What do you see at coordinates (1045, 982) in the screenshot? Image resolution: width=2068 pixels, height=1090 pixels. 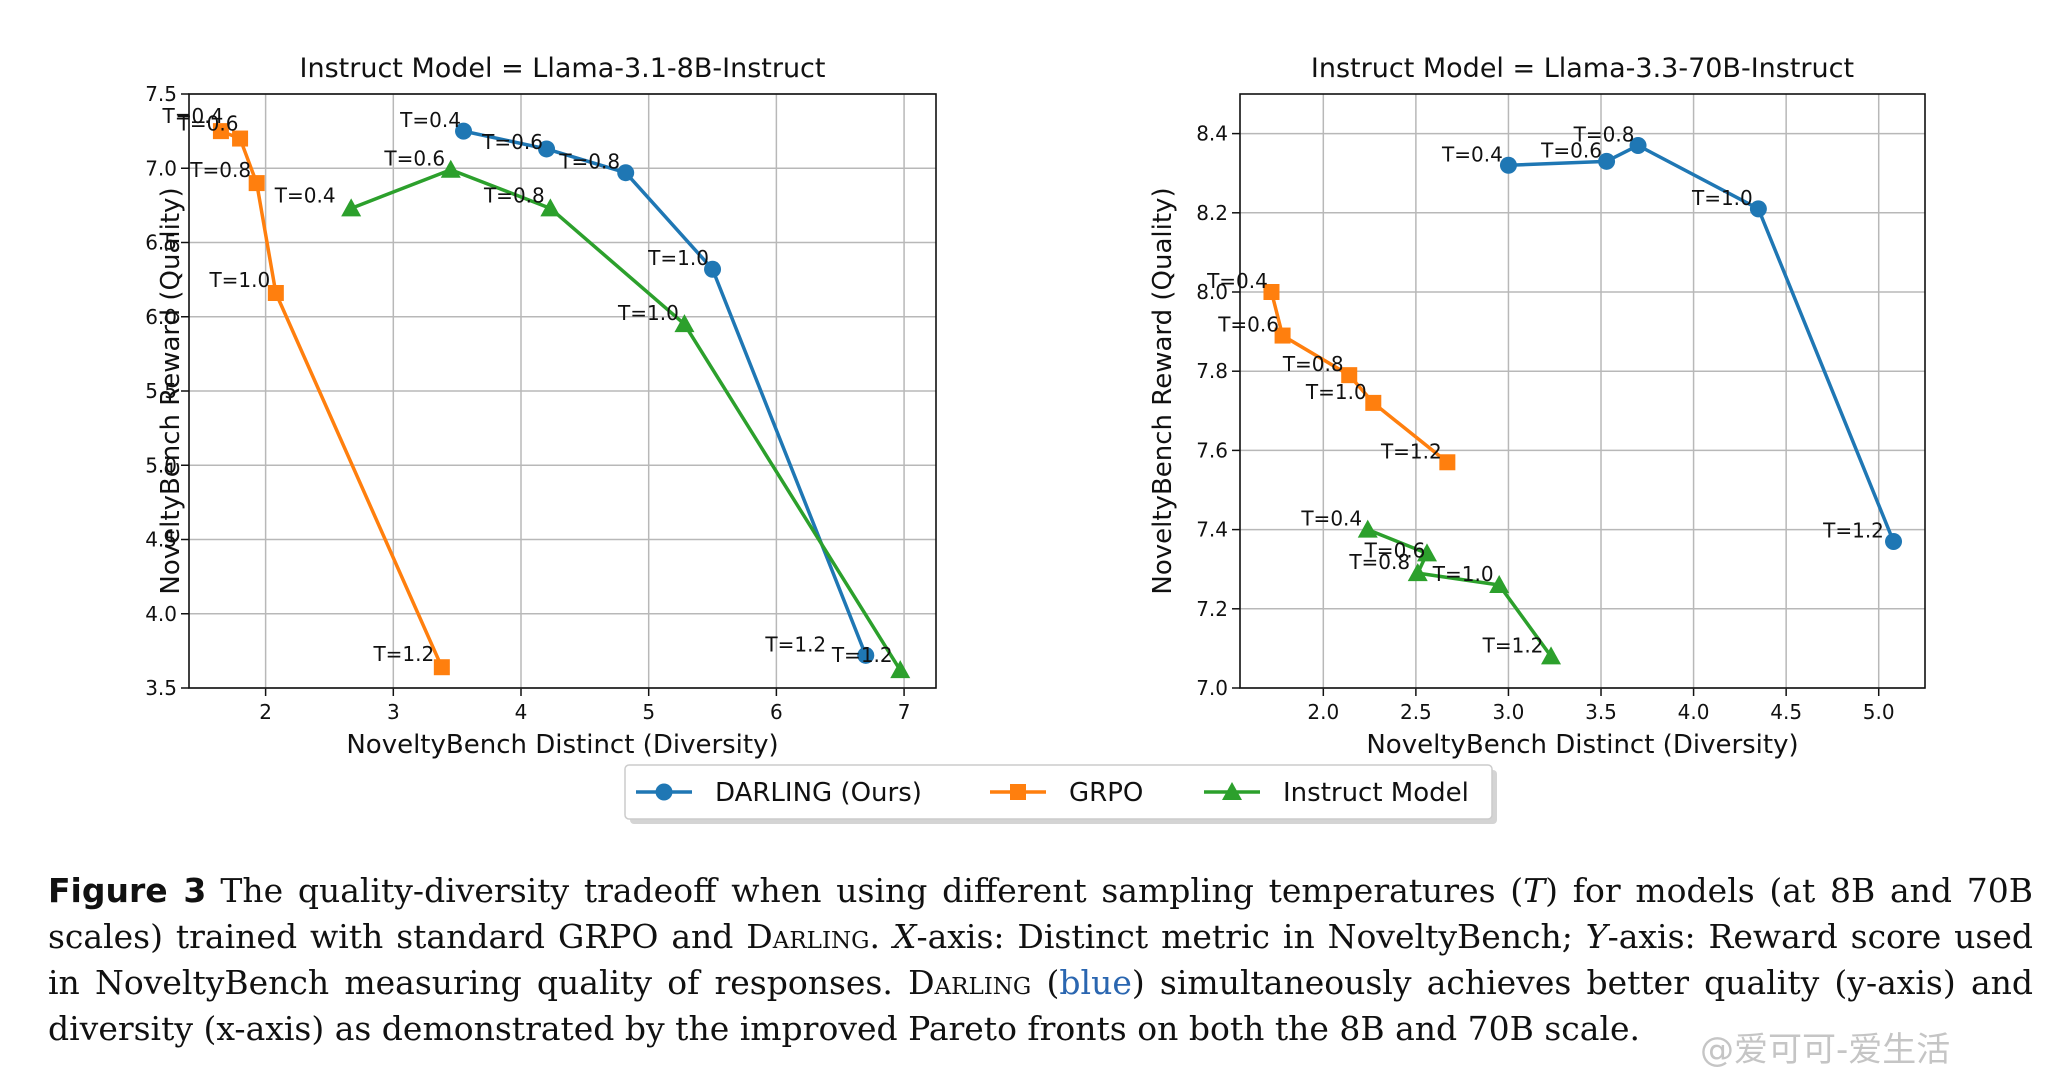 I see `caption-text: (` at bounding box center [1045, 982].